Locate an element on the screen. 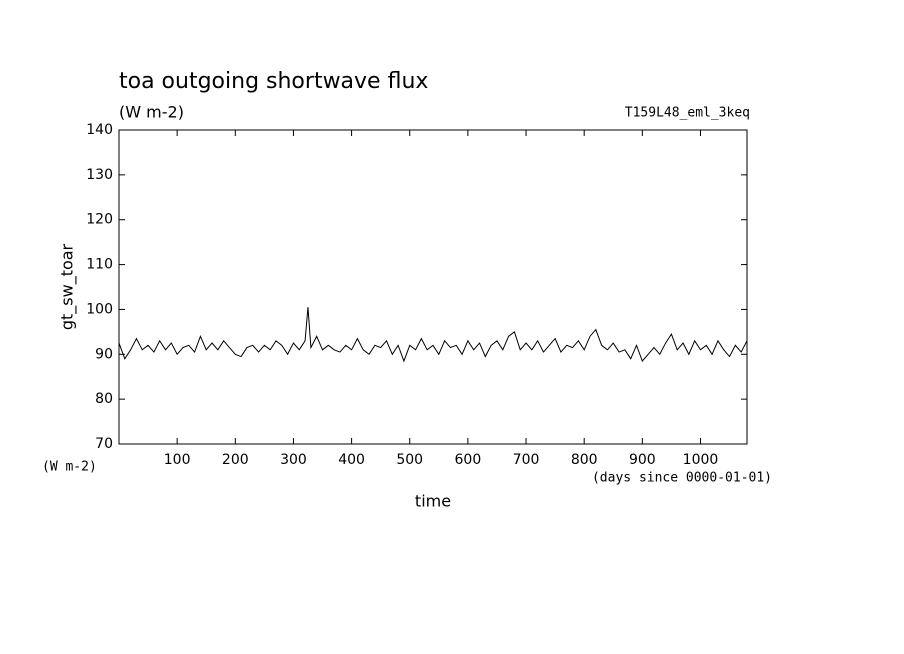 The width and height of the screenshot is (904, 654). y-tick-label: 70 is located at coordinates (104, 444).